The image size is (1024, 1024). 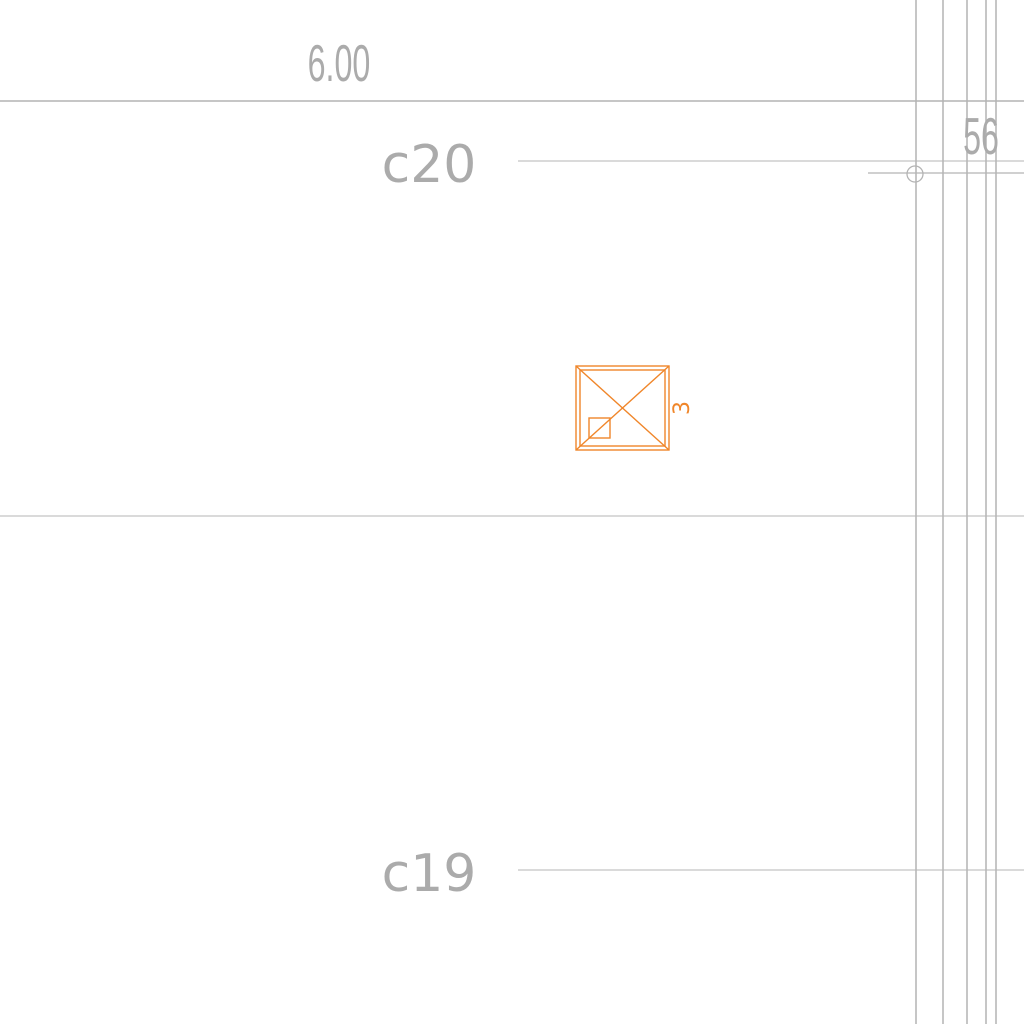 I want to click on grid-label-c20: c20, so click(x=429, y=165).